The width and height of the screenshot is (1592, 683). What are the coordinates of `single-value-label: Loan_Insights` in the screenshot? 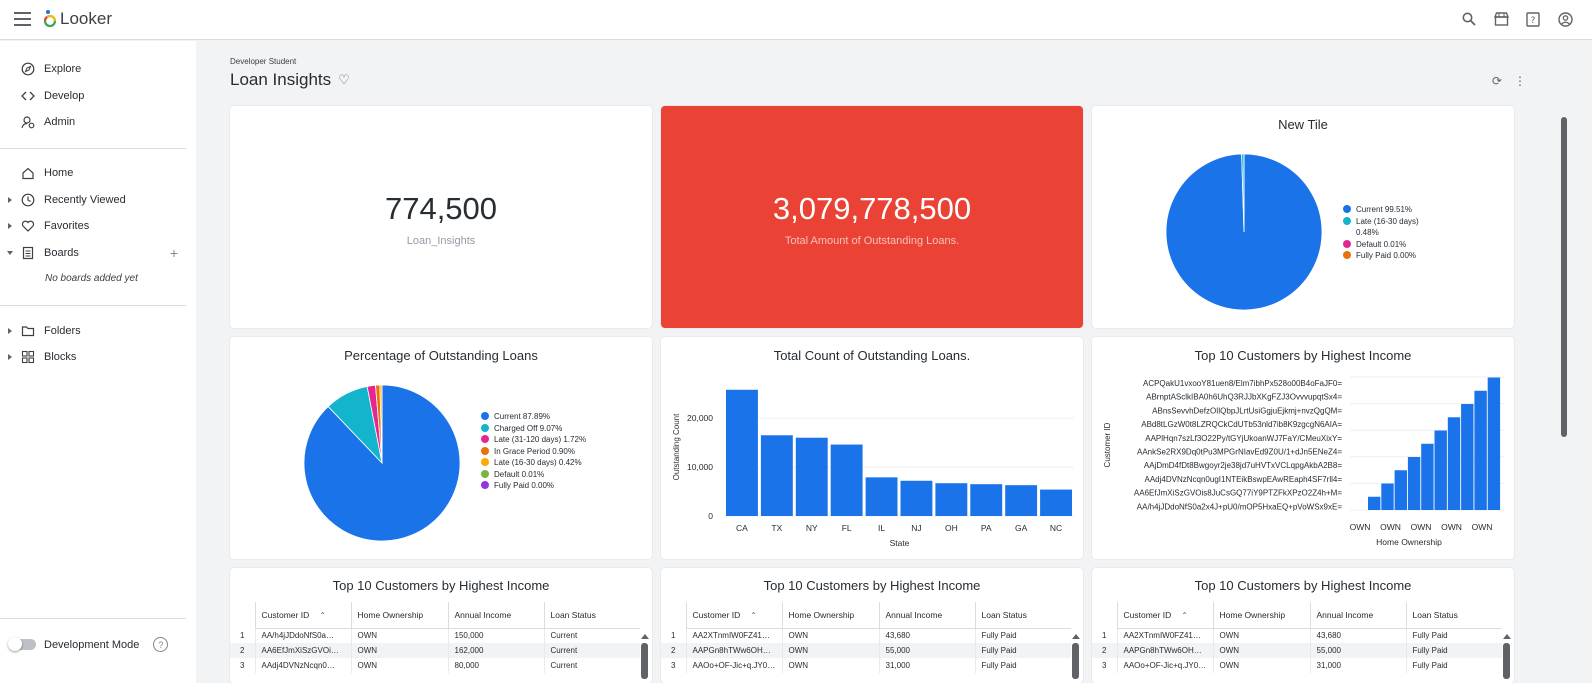 It's located at (441, 241).